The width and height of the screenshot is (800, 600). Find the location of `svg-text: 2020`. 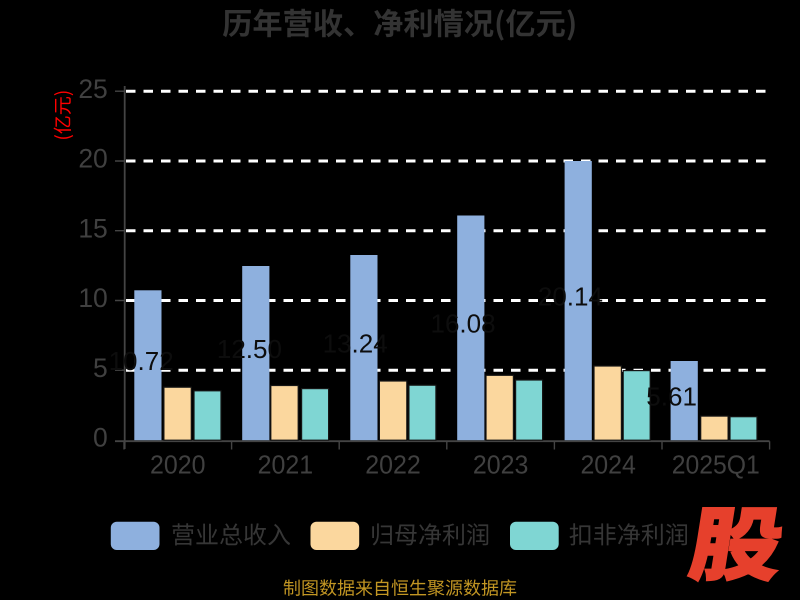

svg-text: 2020 is located at coordinates (178, 465).